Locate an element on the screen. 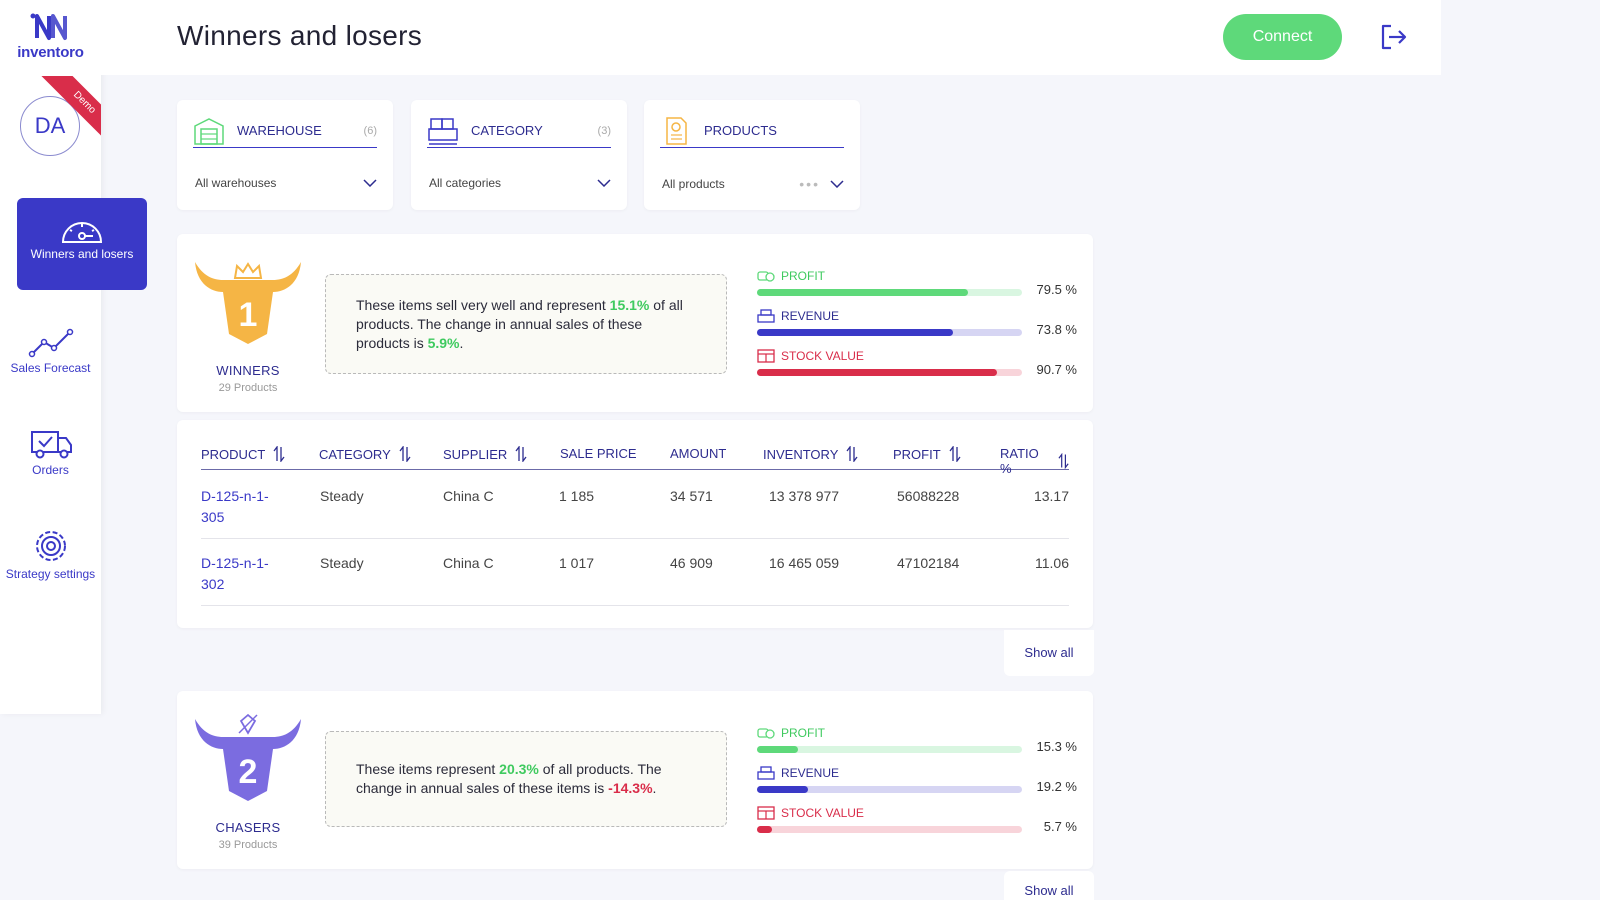  column-product: PRODUCT is located at coordinates (243, 454).